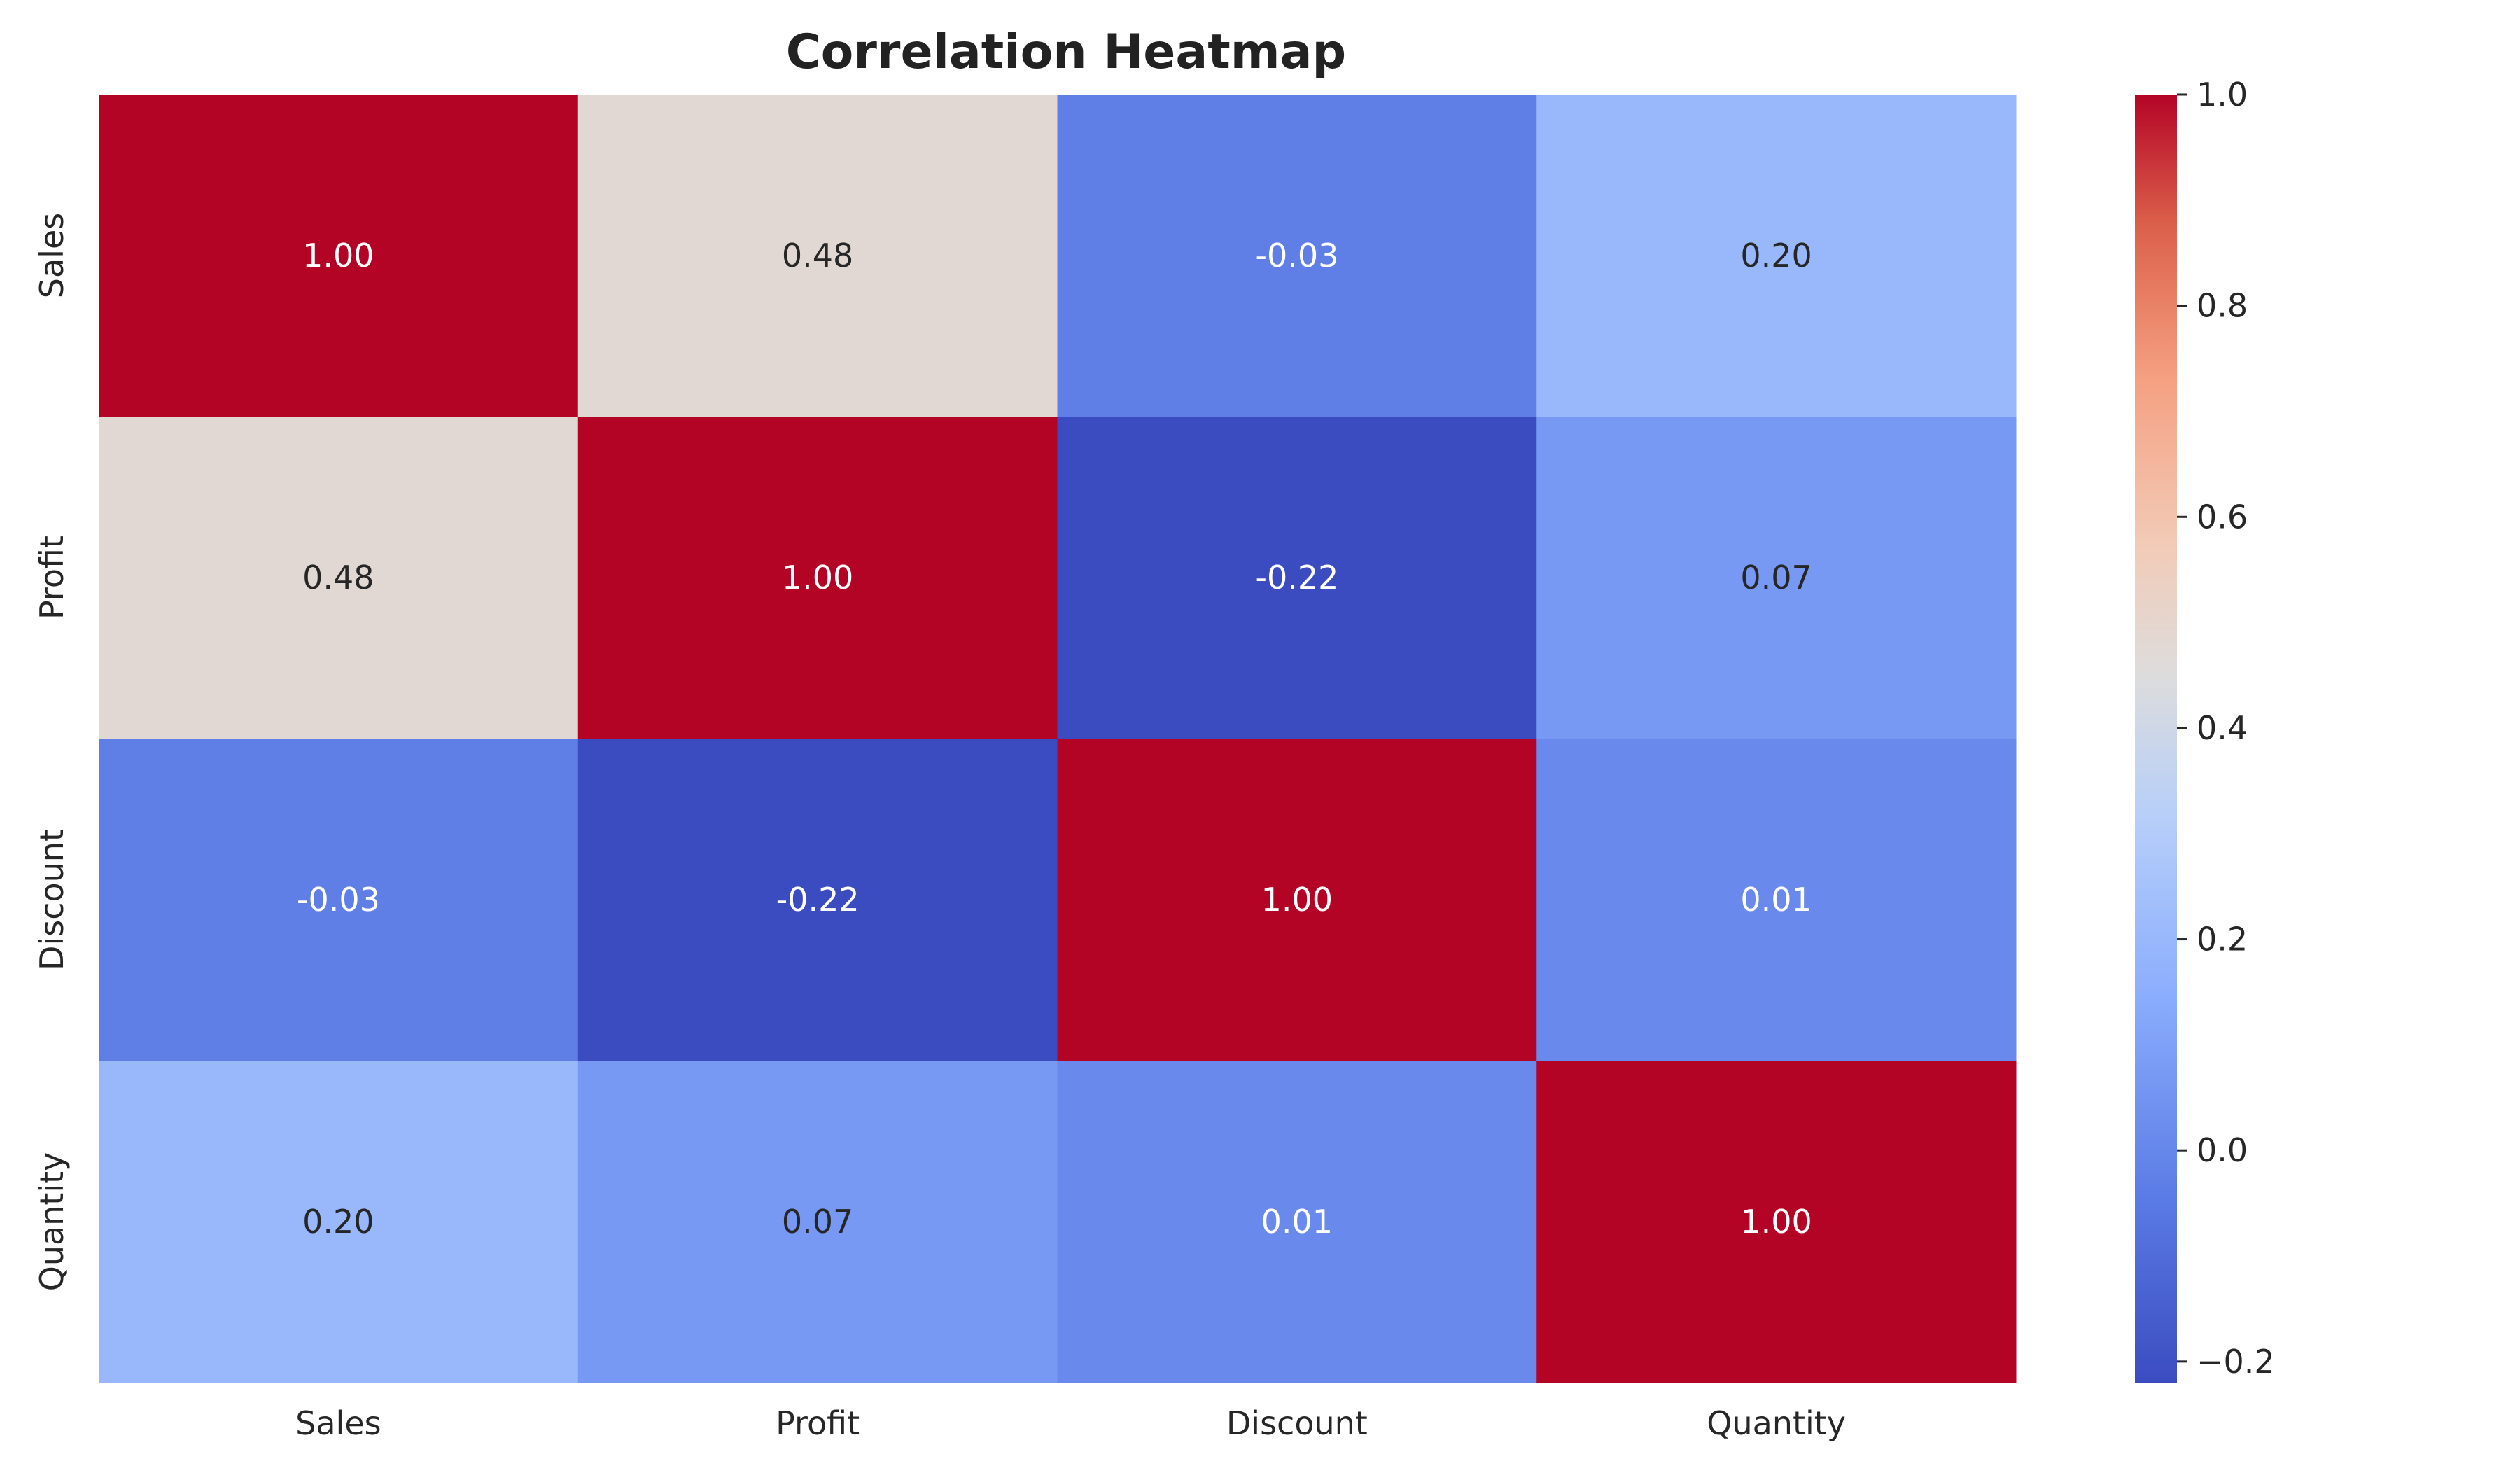 This screenshot has height=1473, width=2520. What do you see at coordinates (1776, 1423) in the screenshot?
I see `x-tick-label: Quantity` at bounding box center [1776, 1423].